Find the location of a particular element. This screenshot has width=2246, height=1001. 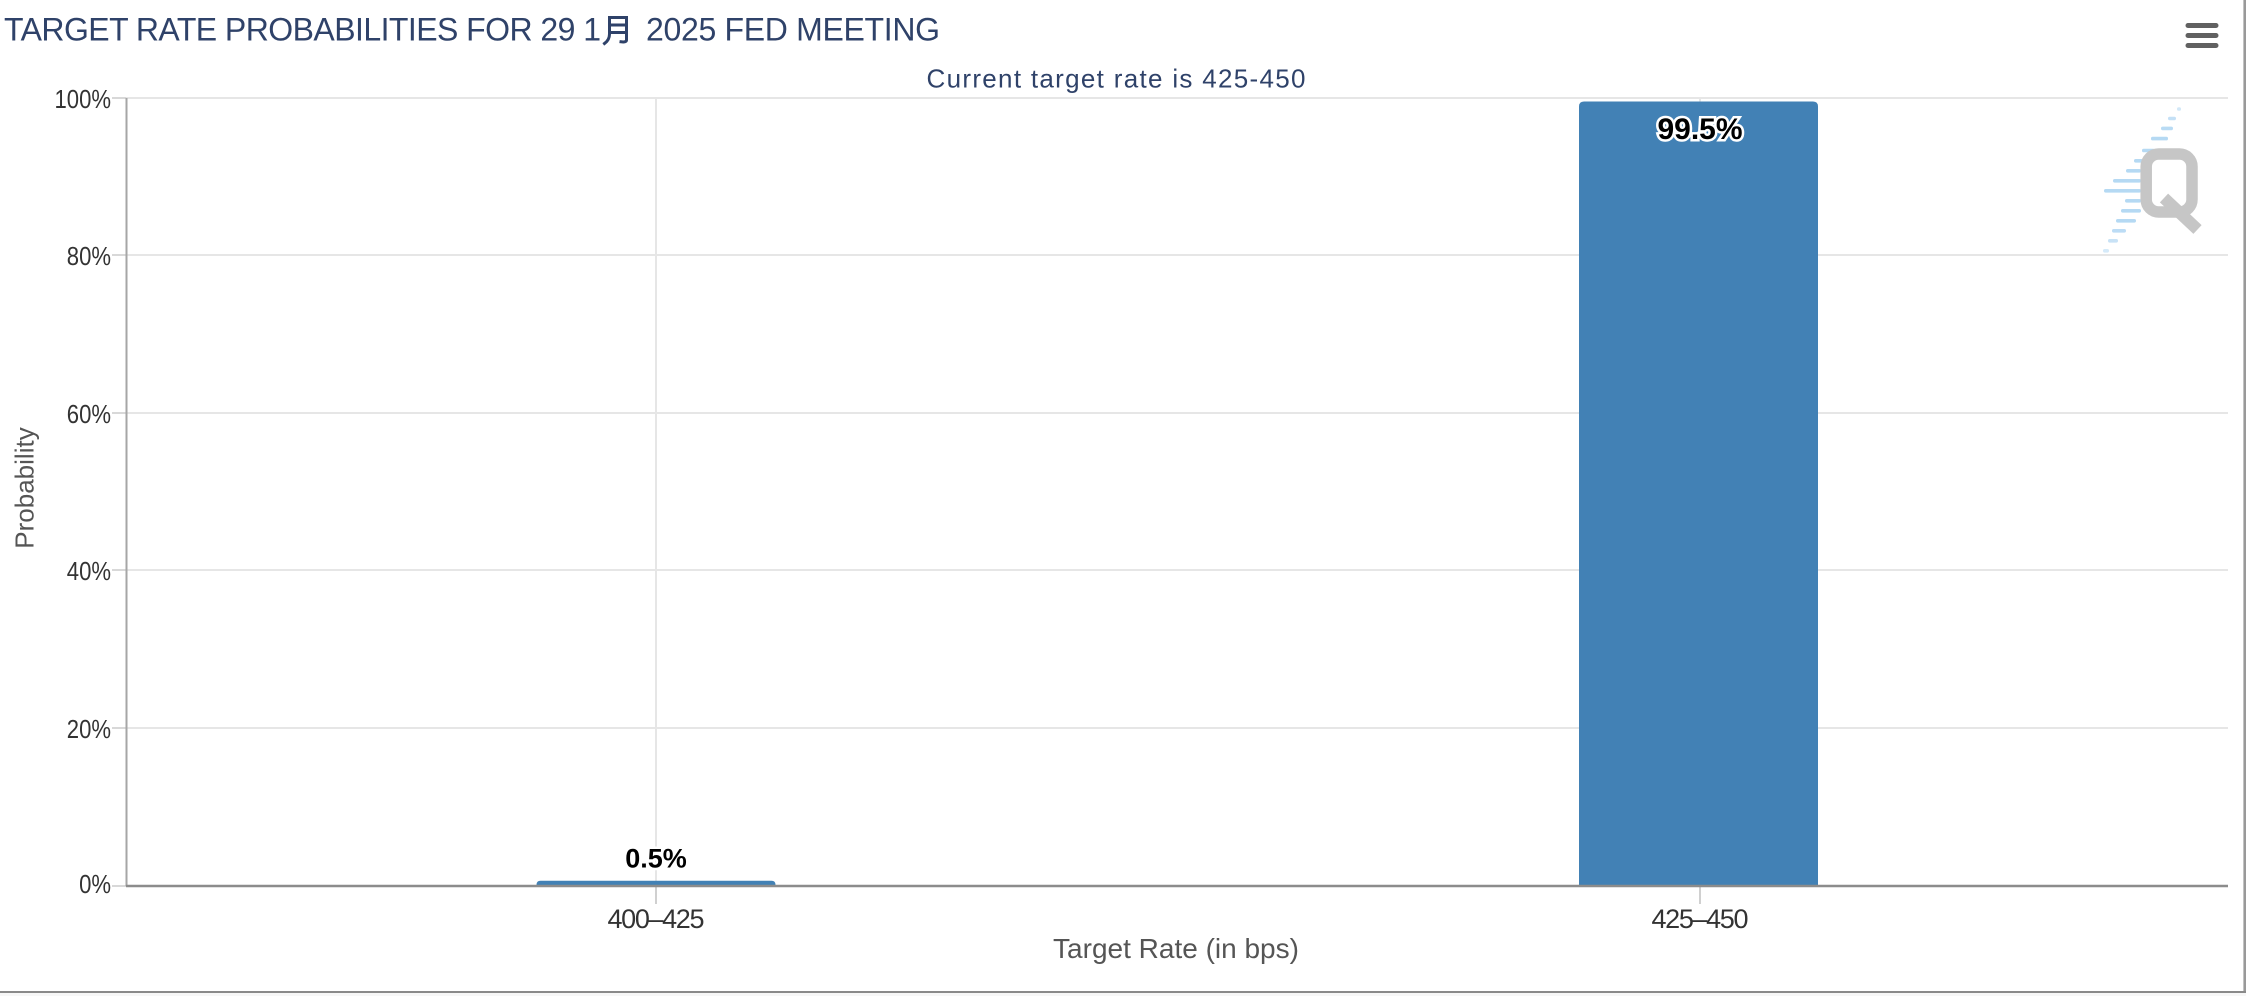

svg-text: 99.5% is located at coordinates (1699, 129).